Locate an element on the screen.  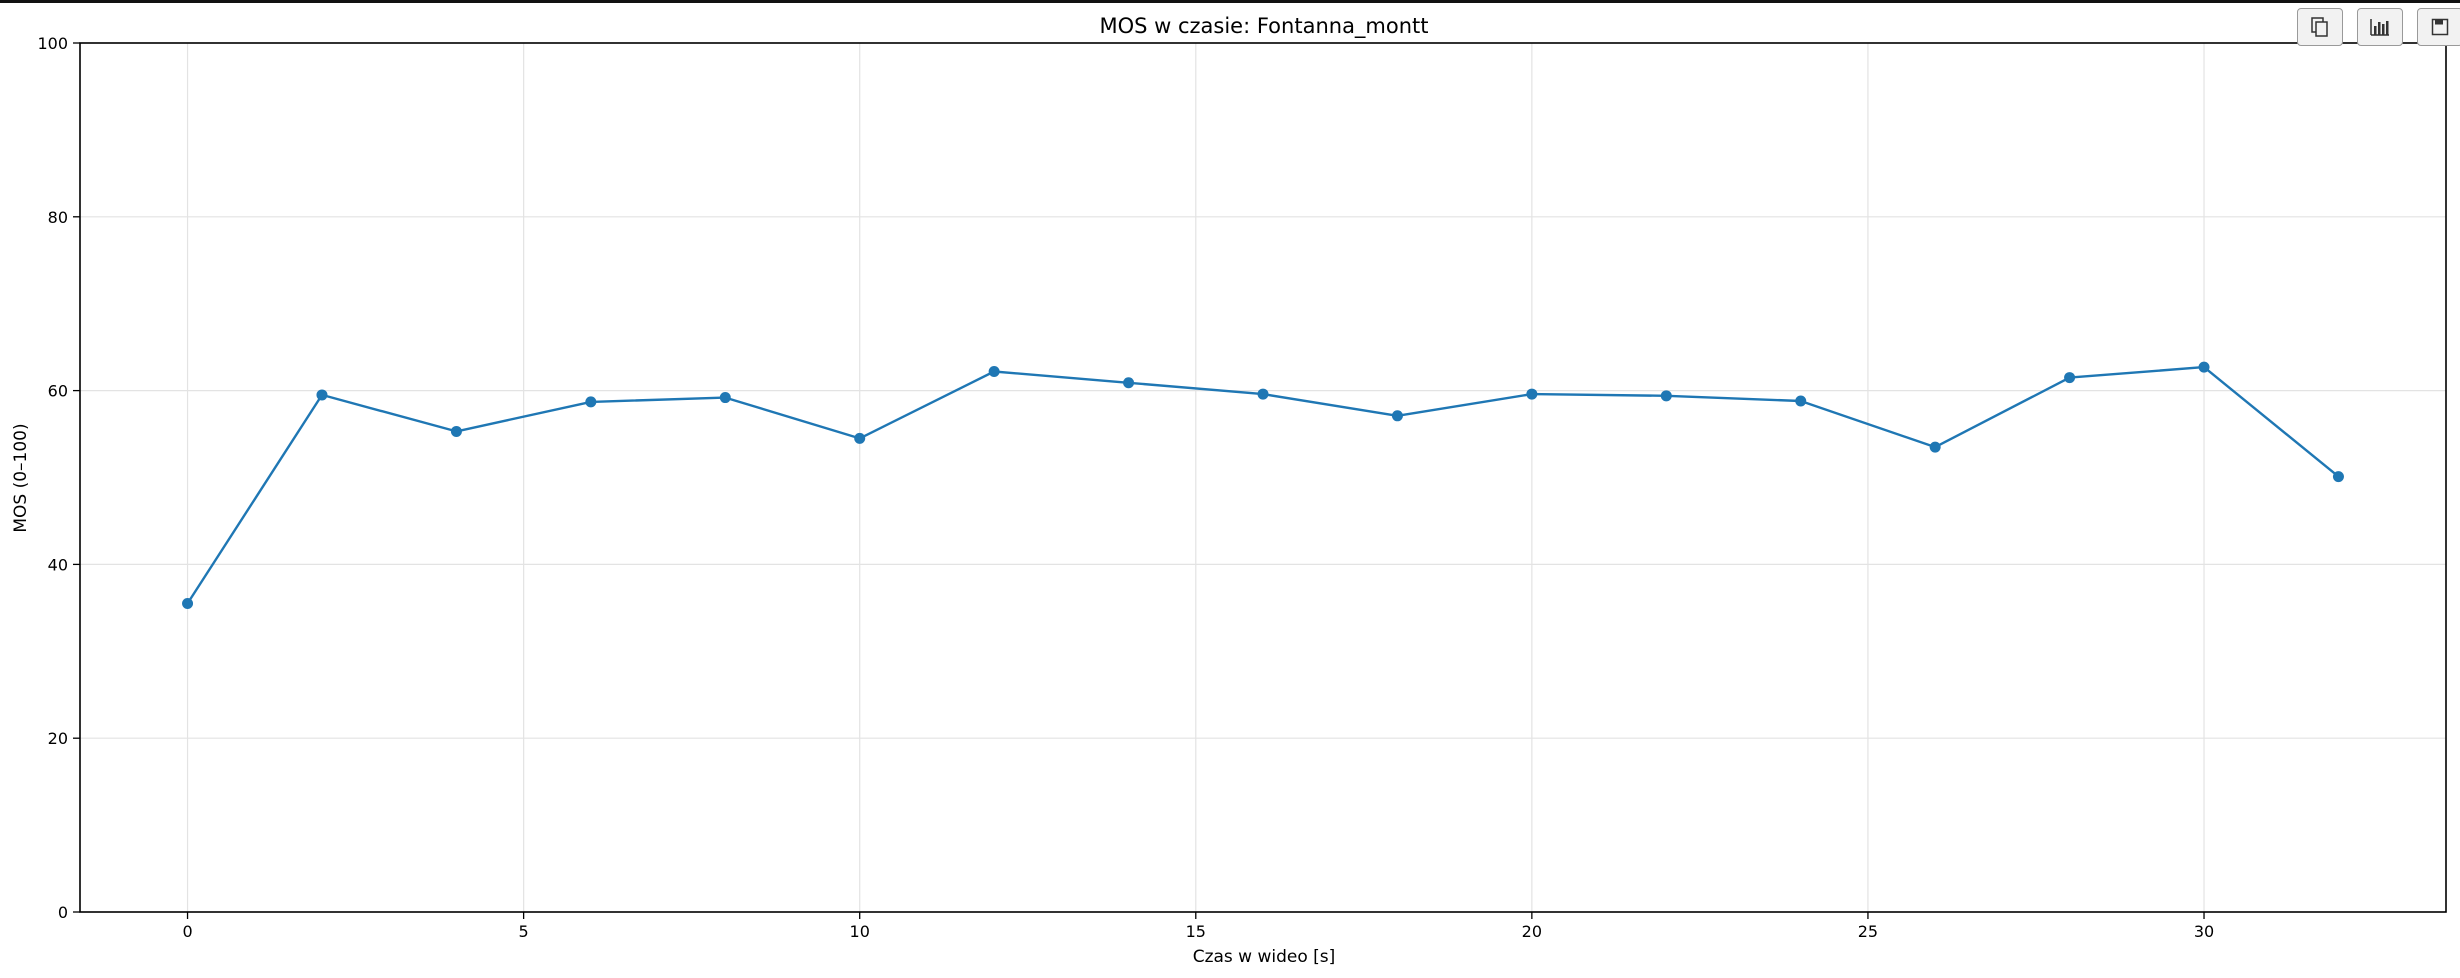
save-icon is located at coordinates (2440, 27).